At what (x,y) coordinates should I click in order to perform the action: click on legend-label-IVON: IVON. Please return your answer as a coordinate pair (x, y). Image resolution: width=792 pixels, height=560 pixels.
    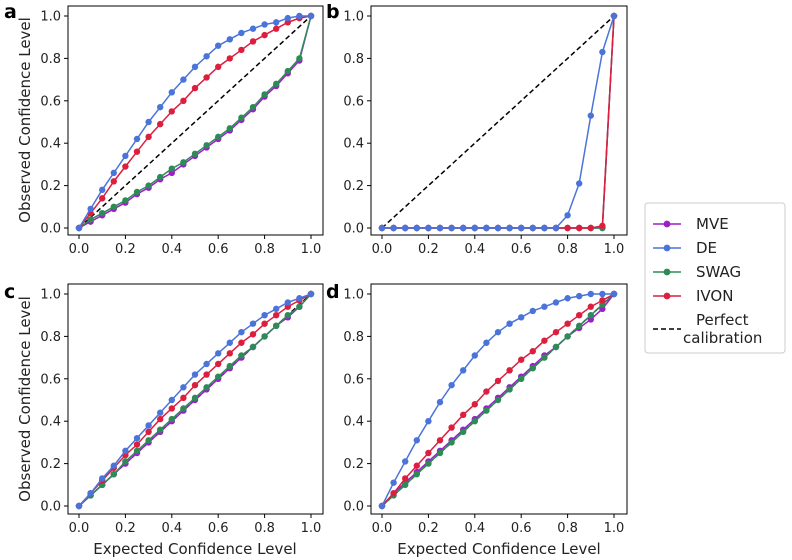
    Looking at the image, I should click on (714, 296).